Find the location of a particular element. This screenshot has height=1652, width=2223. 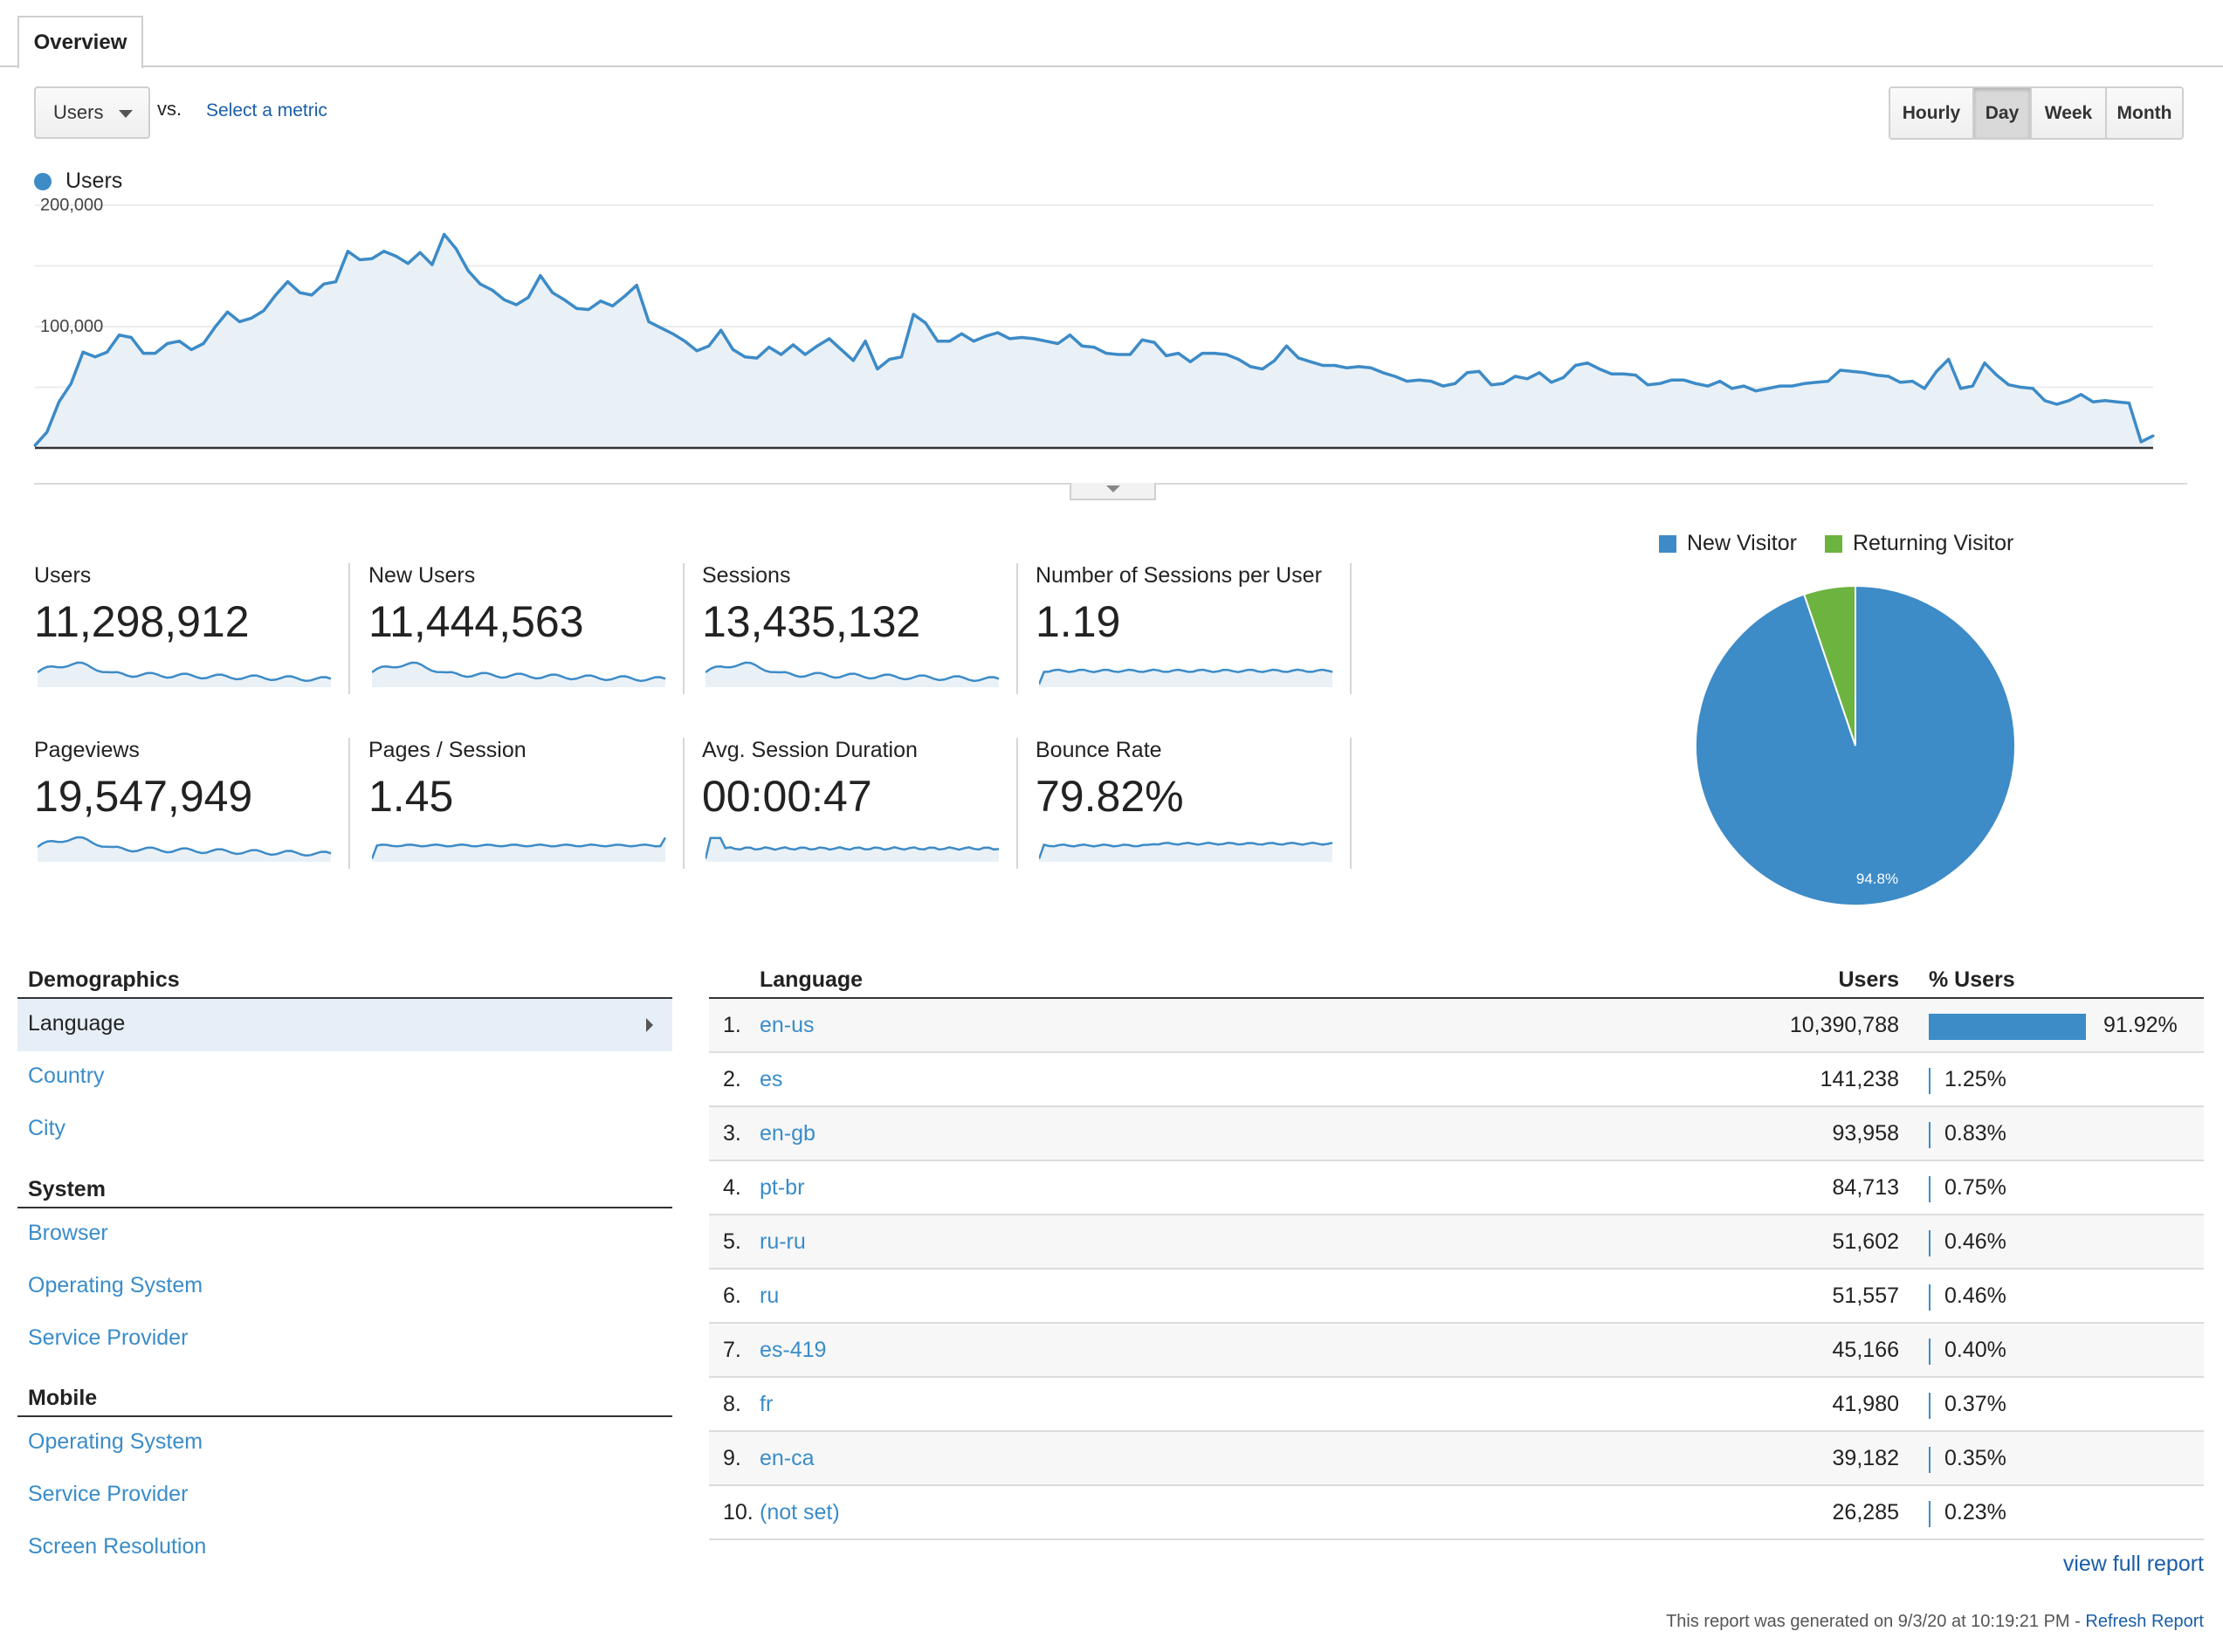

nav-item-browser: Browser is located at coordinates (68, 1233).